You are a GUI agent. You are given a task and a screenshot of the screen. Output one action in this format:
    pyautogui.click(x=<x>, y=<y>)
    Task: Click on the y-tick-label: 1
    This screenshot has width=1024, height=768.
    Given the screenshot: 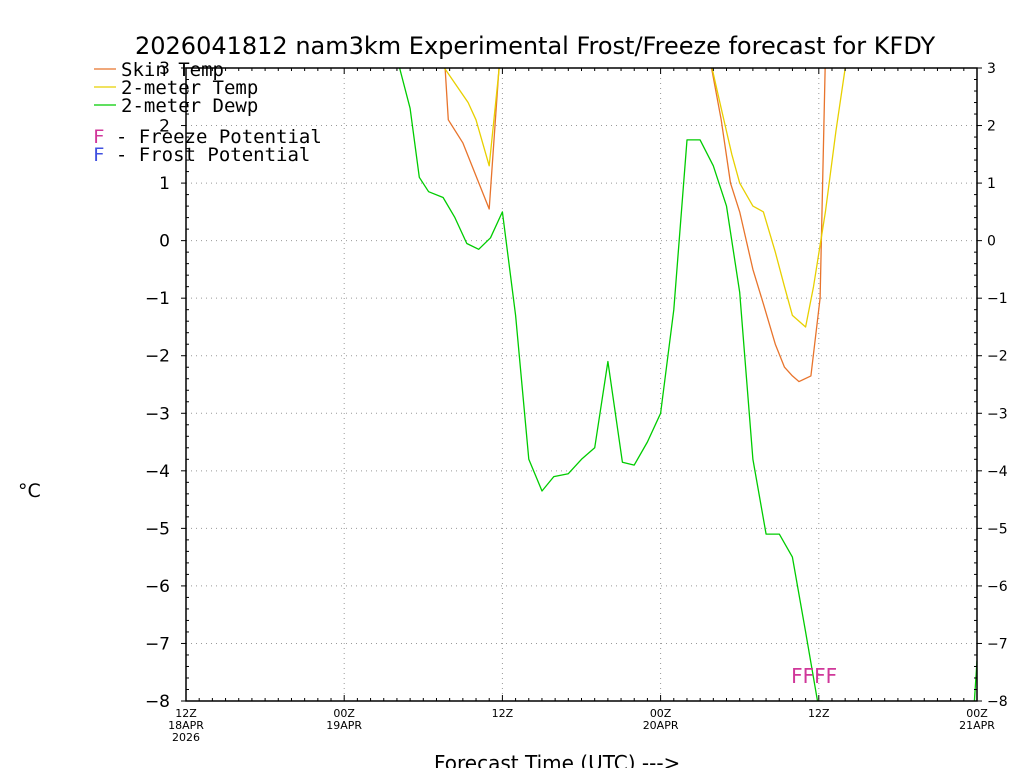 What is the action you would take?
    pyautogui.click(x=164, y=184)
    